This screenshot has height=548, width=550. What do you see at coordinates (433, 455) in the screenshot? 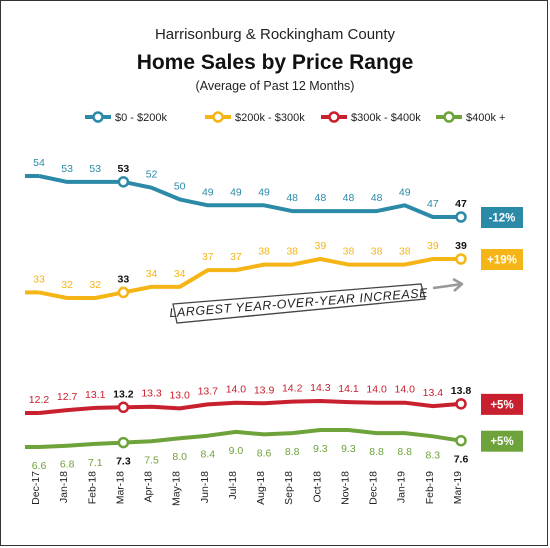
I see `data-label: 8.3` at bounding box center [433, 455].